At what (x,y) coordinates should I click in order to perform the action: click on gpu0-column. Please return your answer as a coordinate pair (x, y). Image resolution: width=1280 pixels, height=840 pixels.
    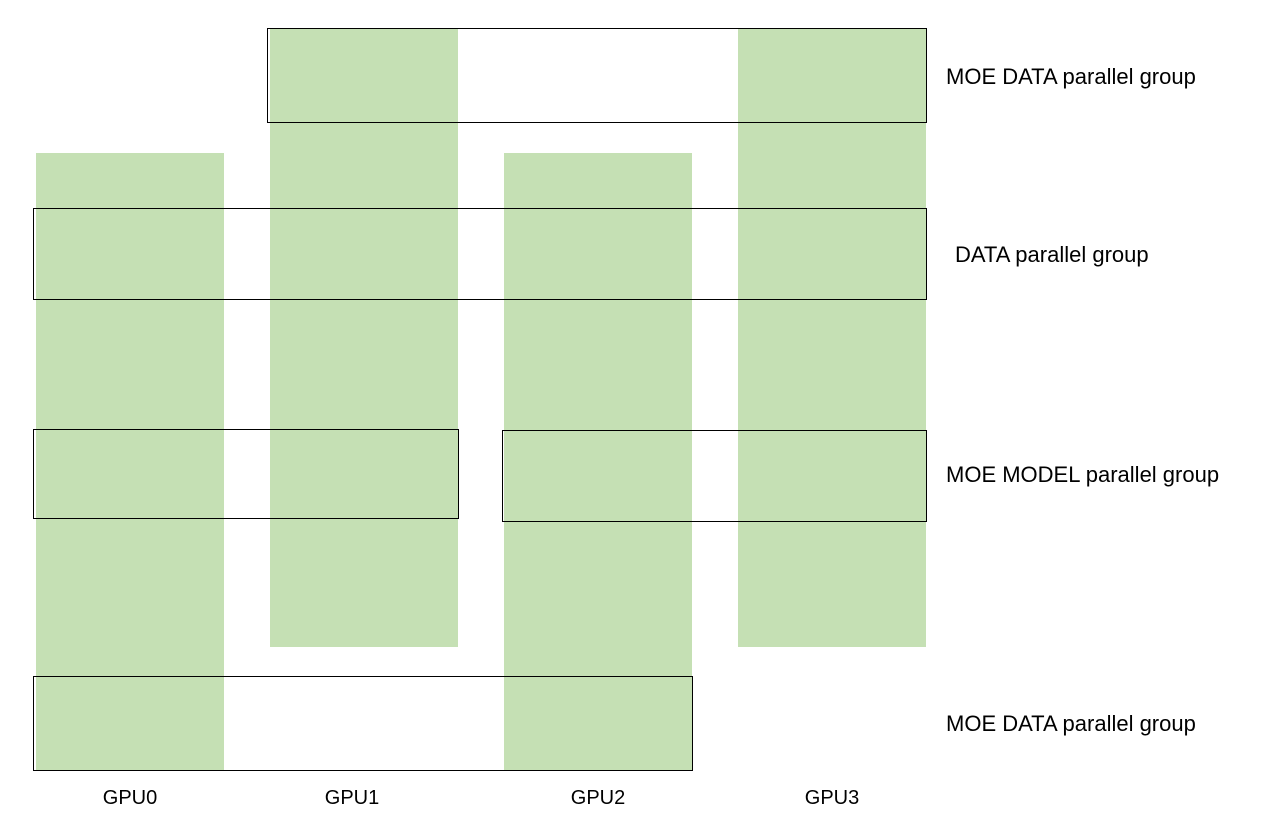
    Looking at the image, I should click on (130, 461).